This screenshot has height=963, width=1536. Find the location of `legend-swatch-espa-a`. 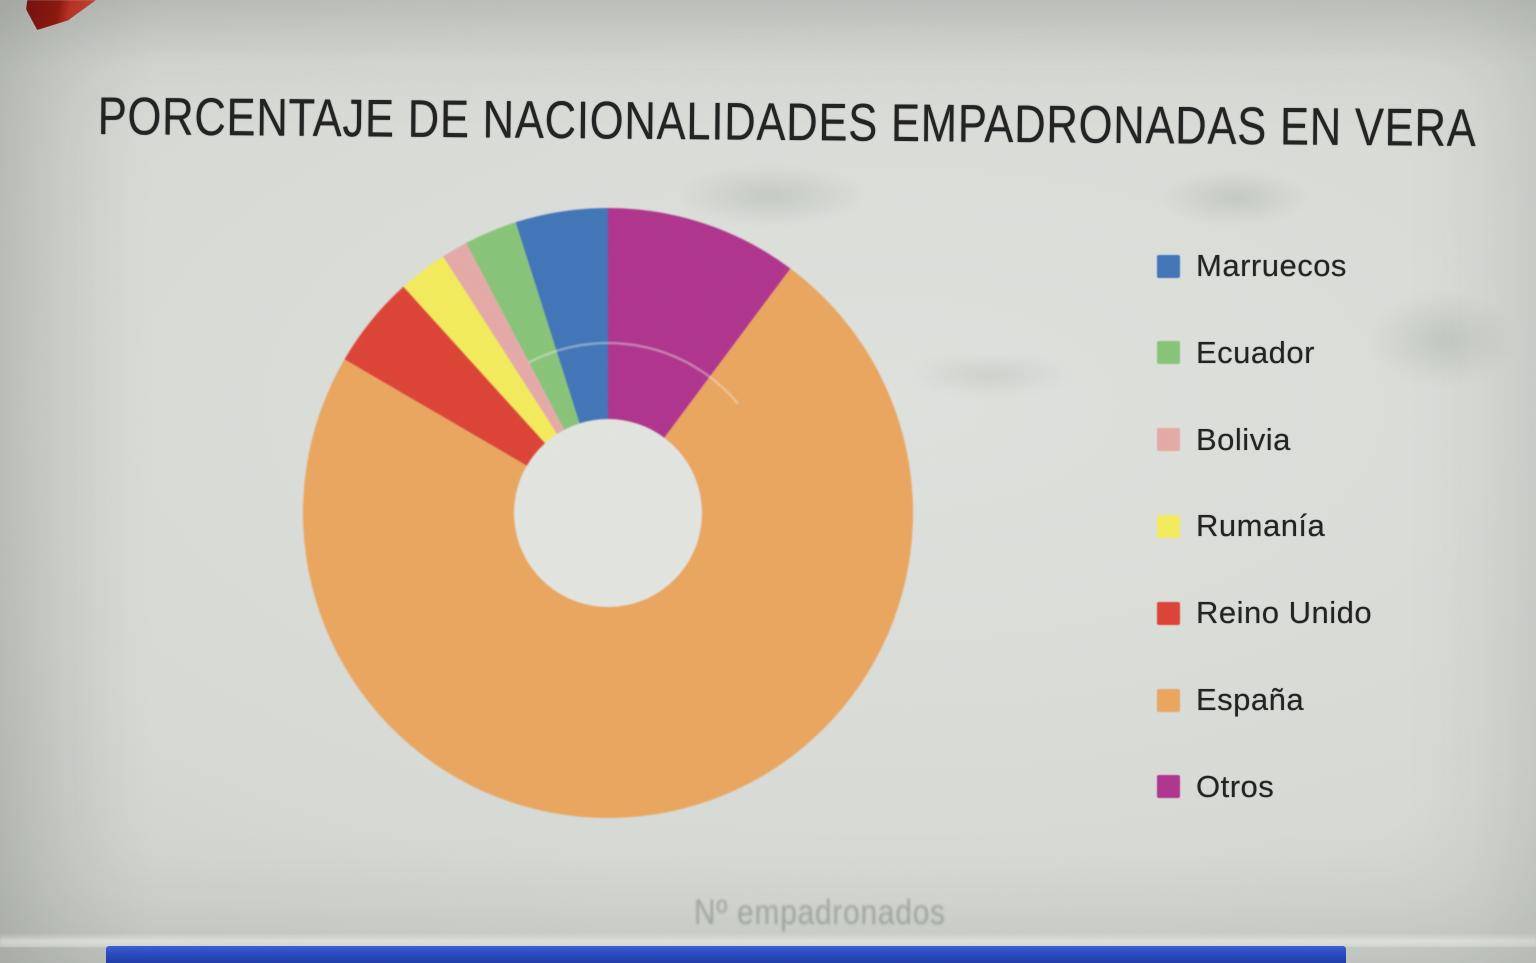

legend-swatch-espa-a is located at coordinates (1168, 700).